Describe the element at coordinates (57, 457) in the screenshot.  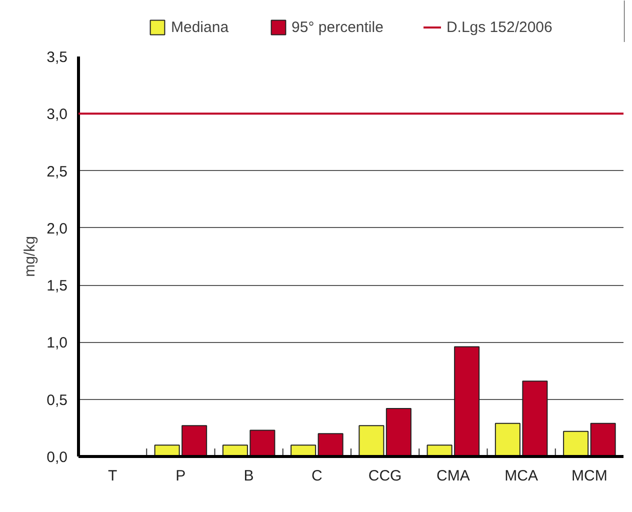
I see `y-tick-label: 0,0` at that location.